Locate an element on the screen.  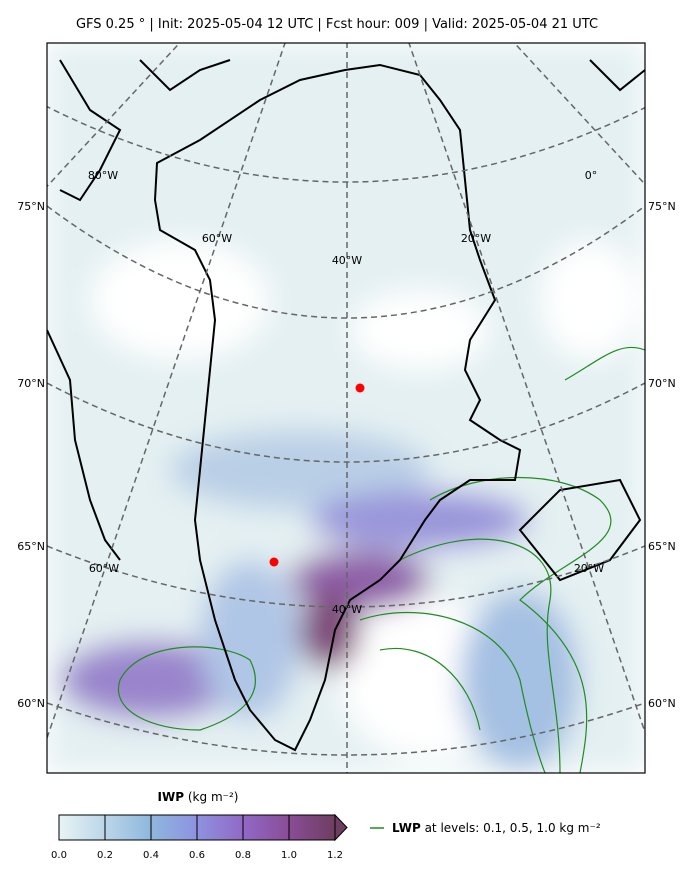
colorbar-tick-label: 1.2 is located at coordinates (335, 855).